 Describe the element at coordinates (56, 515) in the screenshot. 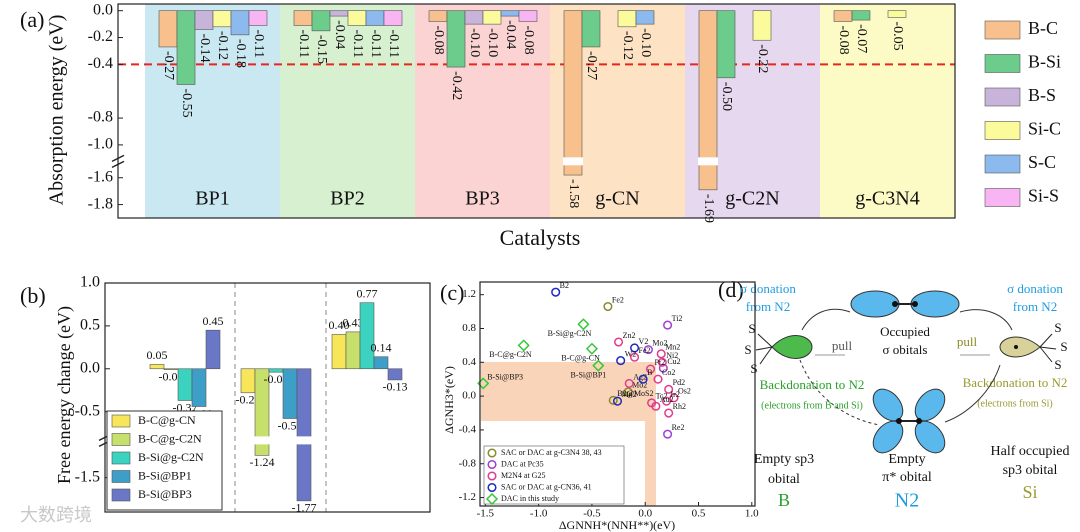

I see `watermark: 大数跨境` at that location.